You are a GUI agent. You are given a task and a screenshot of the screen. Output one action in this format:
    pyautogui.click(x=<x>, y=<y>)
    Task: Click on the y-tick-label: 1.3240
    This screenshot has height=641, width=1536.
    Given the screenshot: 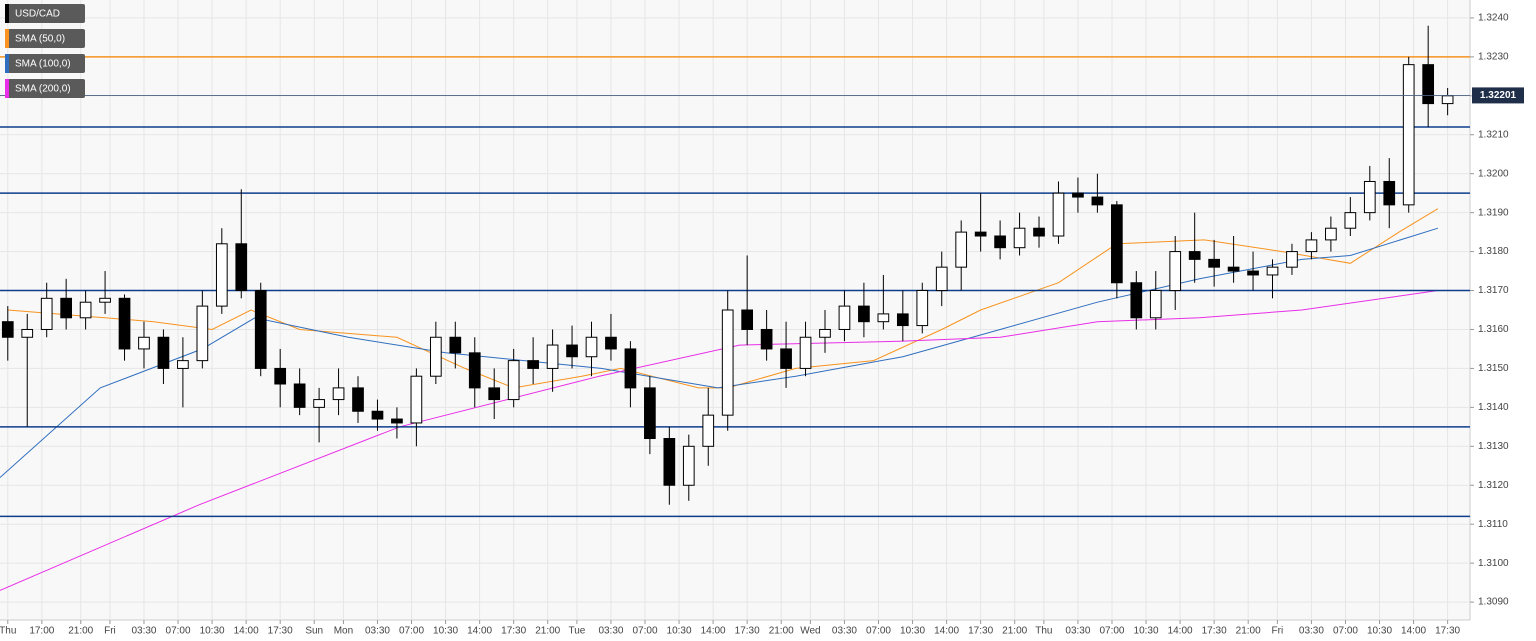 What is the action you would take?
    pyautogui.click(x=1493, y=18)
    